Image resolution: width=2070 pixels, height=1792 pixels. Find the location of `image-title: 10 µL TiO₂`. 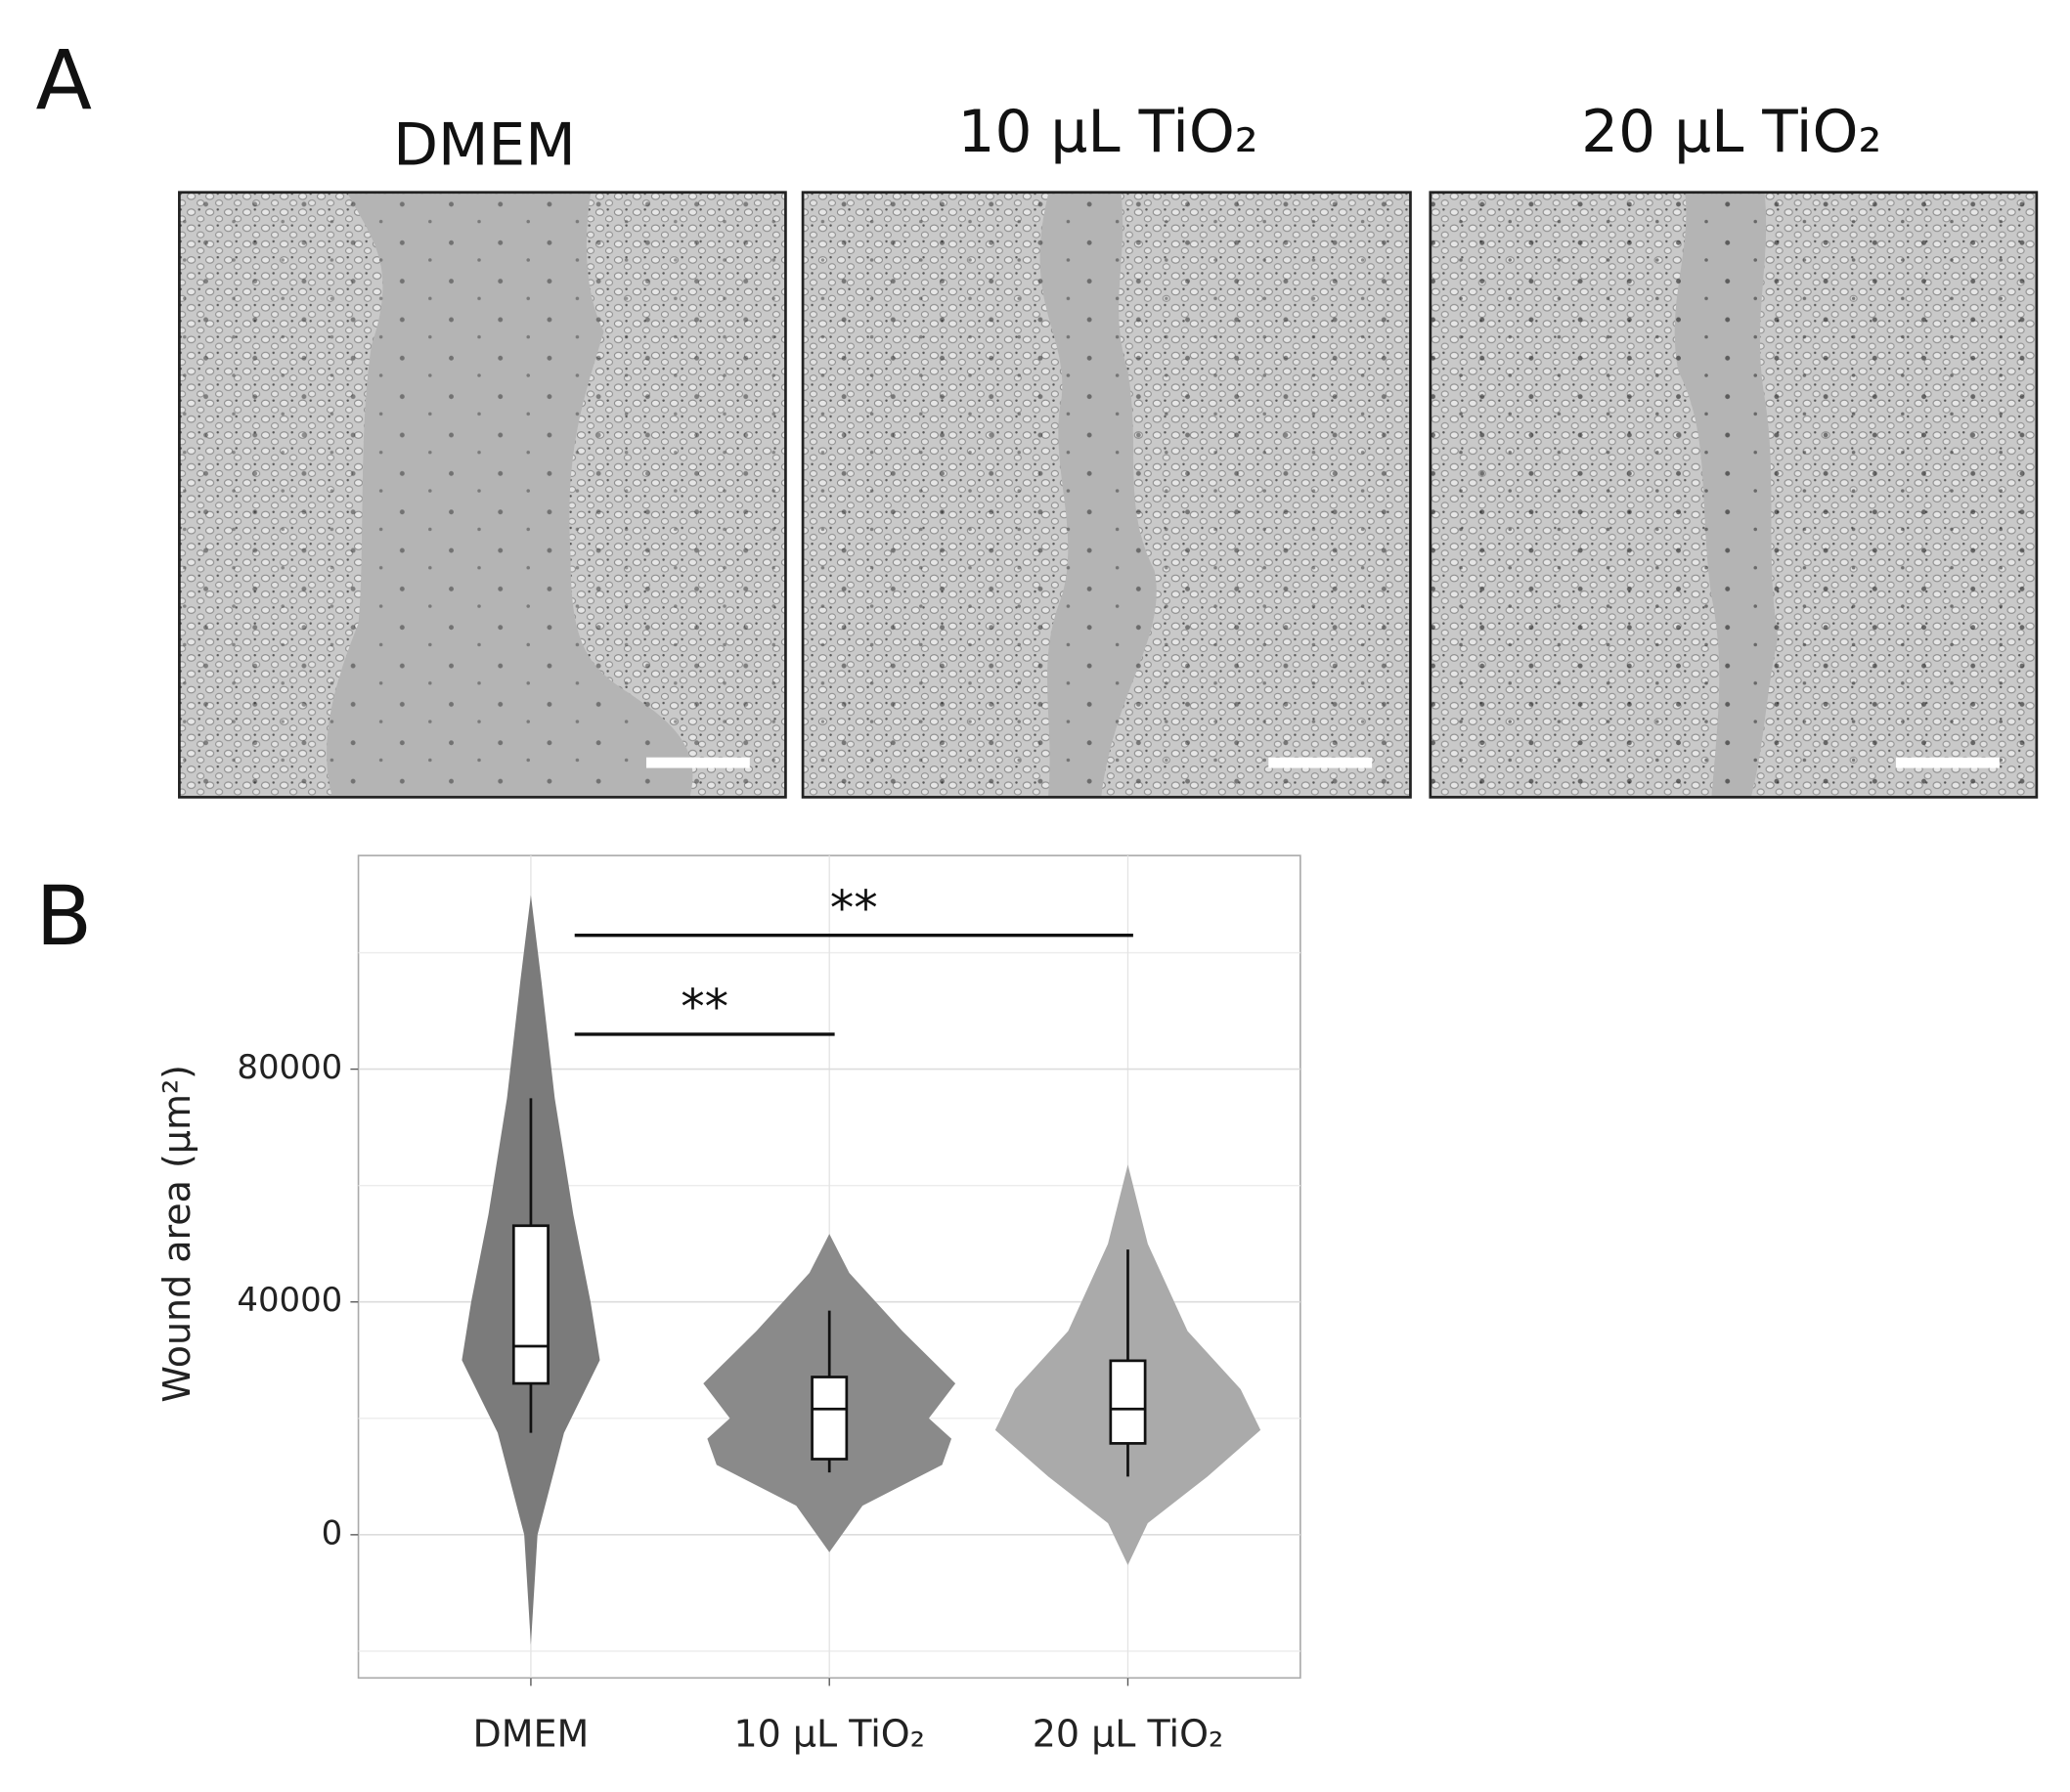

image-title: 10 µL TiO₂ is located at coordinates (1107, 132).